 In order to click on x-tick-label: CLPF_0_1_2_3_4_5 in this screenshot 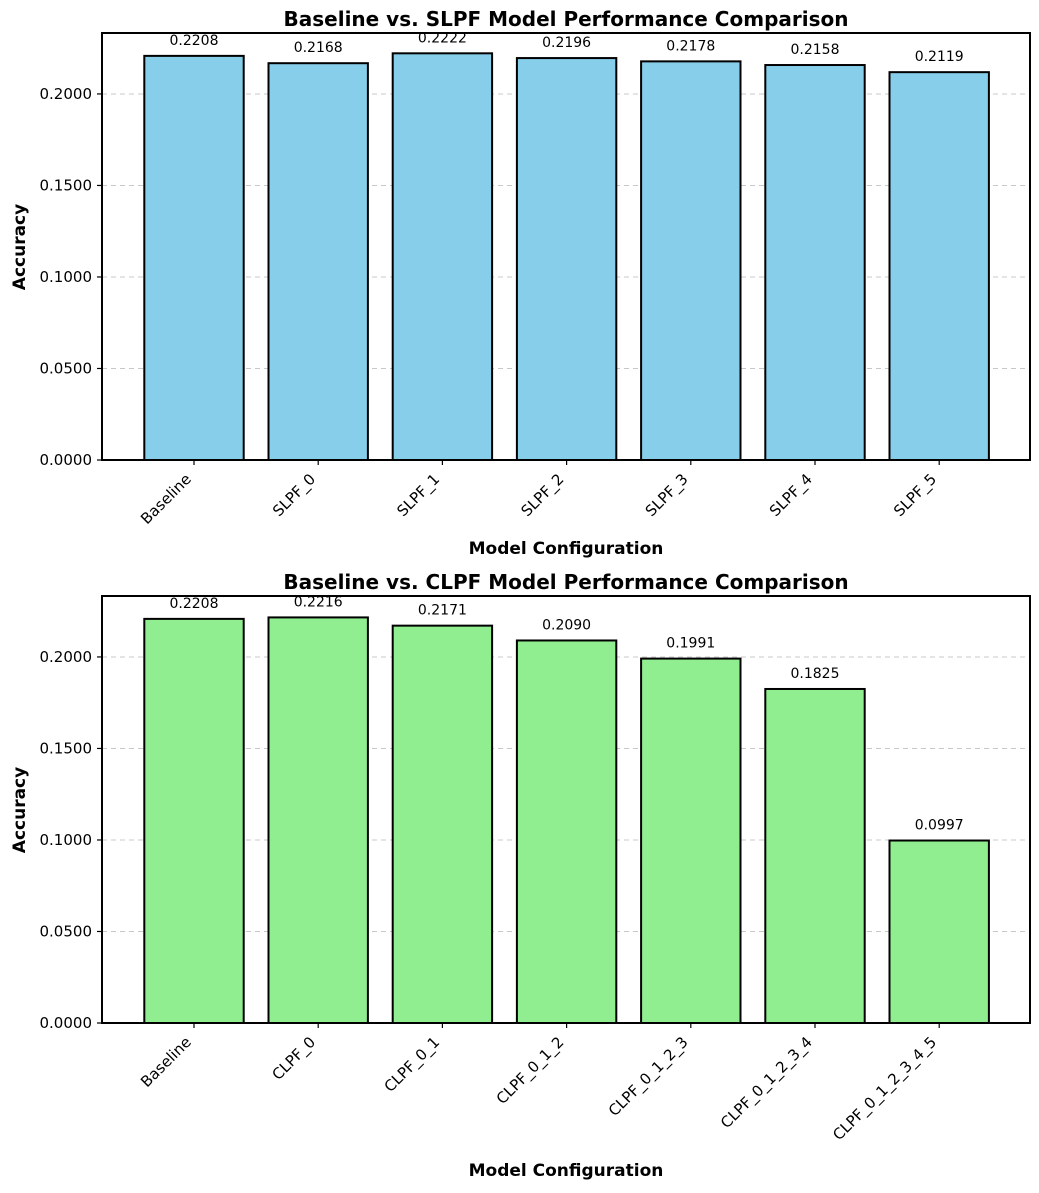, I will do `click(885, 1089)`.